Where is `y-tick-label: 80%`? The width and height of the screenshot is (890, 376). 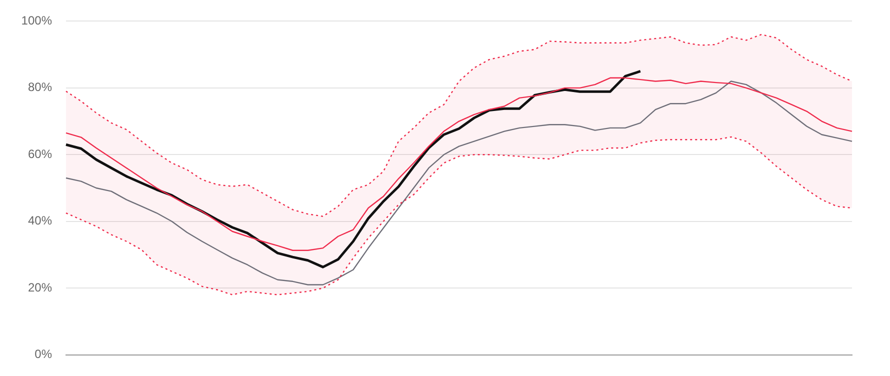
y-tick-label: 80% is located at coordinates (40, 87).